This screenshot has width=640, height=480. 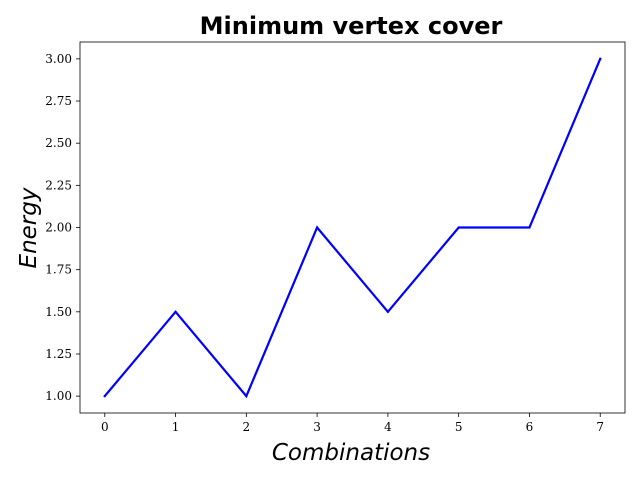 I want to click on y-axis-ticks: 1.00 1.25 1.50 1.75 2.00 2.25 2.50 2.75 3.00, so click(x=62, y=227).